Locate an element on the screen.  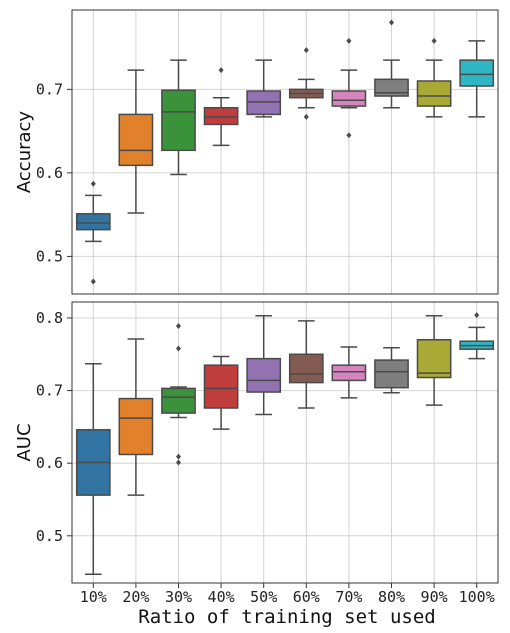
accuracy-box-100% is located at coordinates (477, 79).